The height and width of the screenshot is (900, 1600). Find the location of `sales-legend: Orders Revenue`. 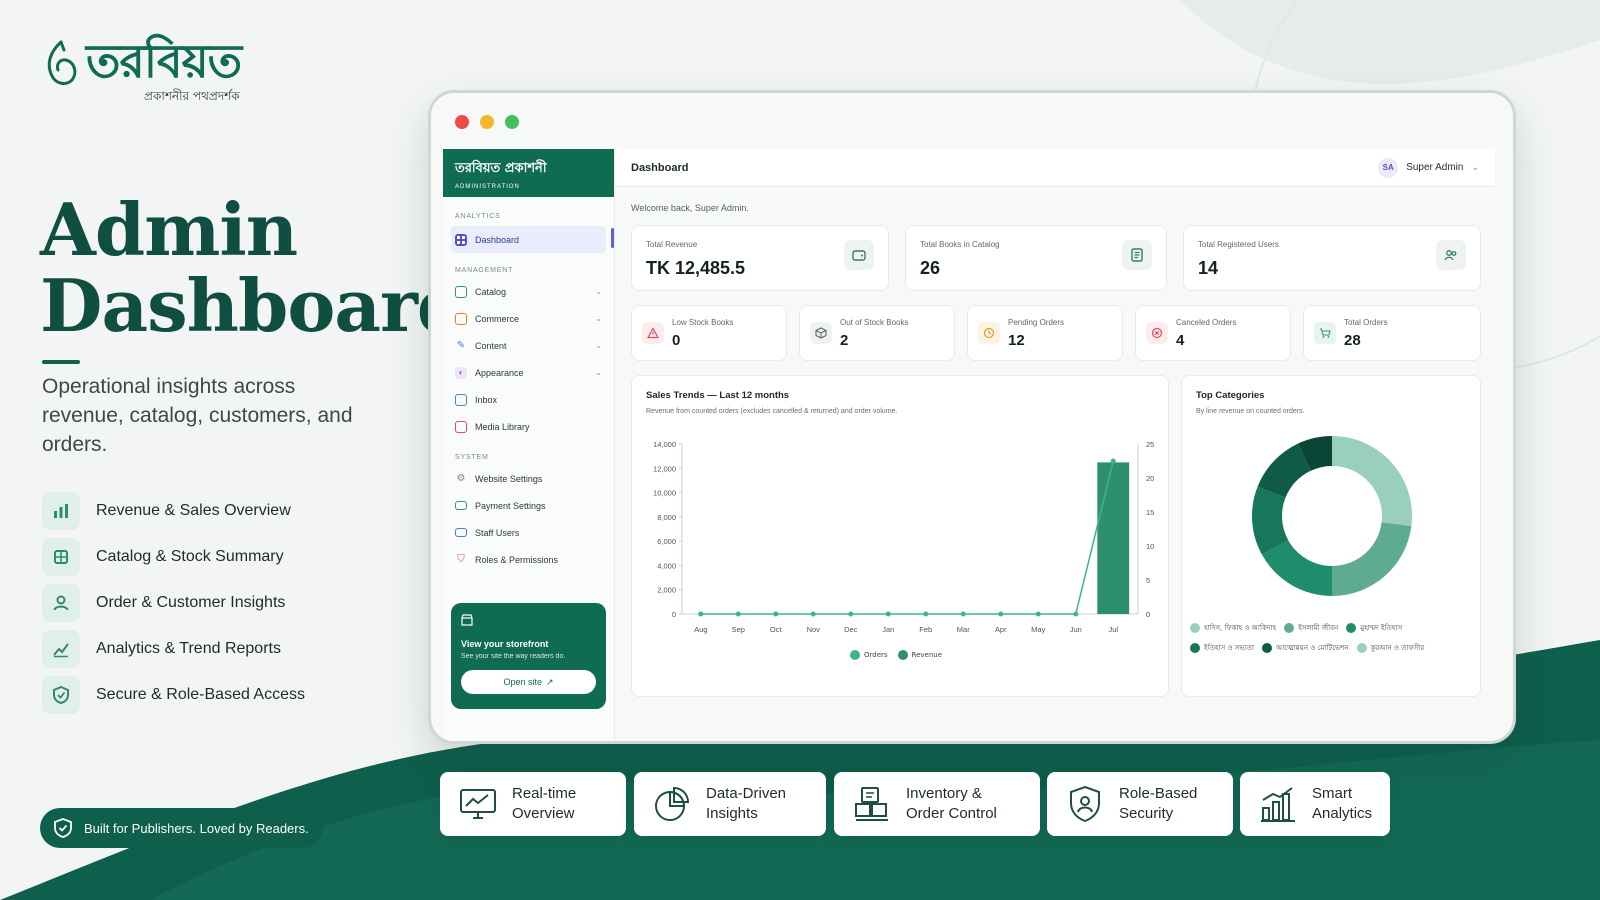

sales-legend: Orders Revenue is located at coordinates (896, 655).